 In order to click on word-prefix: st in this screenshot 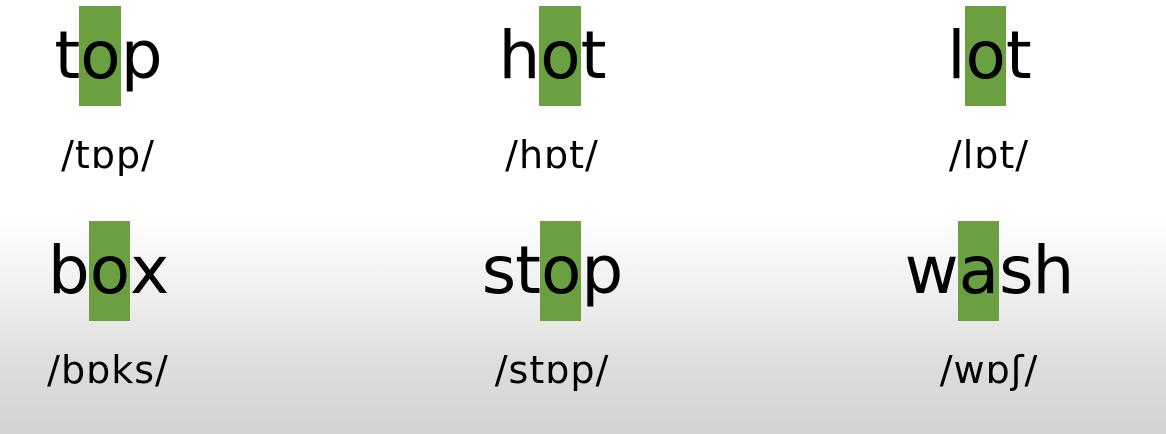, I will do `click(511, 270)`.